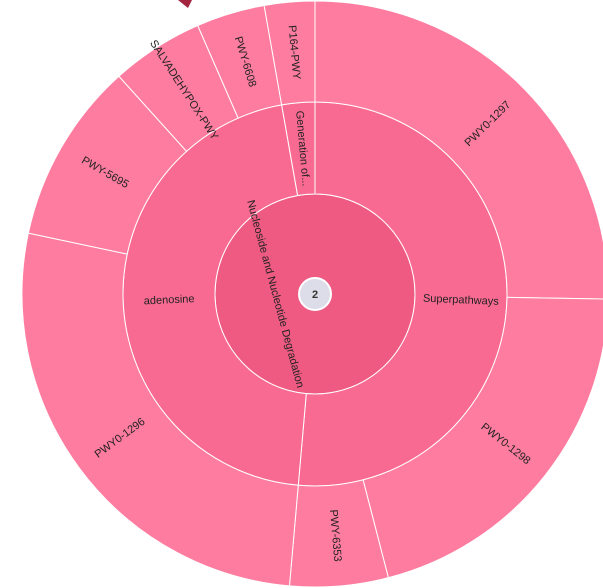  What do you see at coordinates (335, 535) in the screenshot?
I see `segment-label: PWY-6353` at bounding box center [335, 535].